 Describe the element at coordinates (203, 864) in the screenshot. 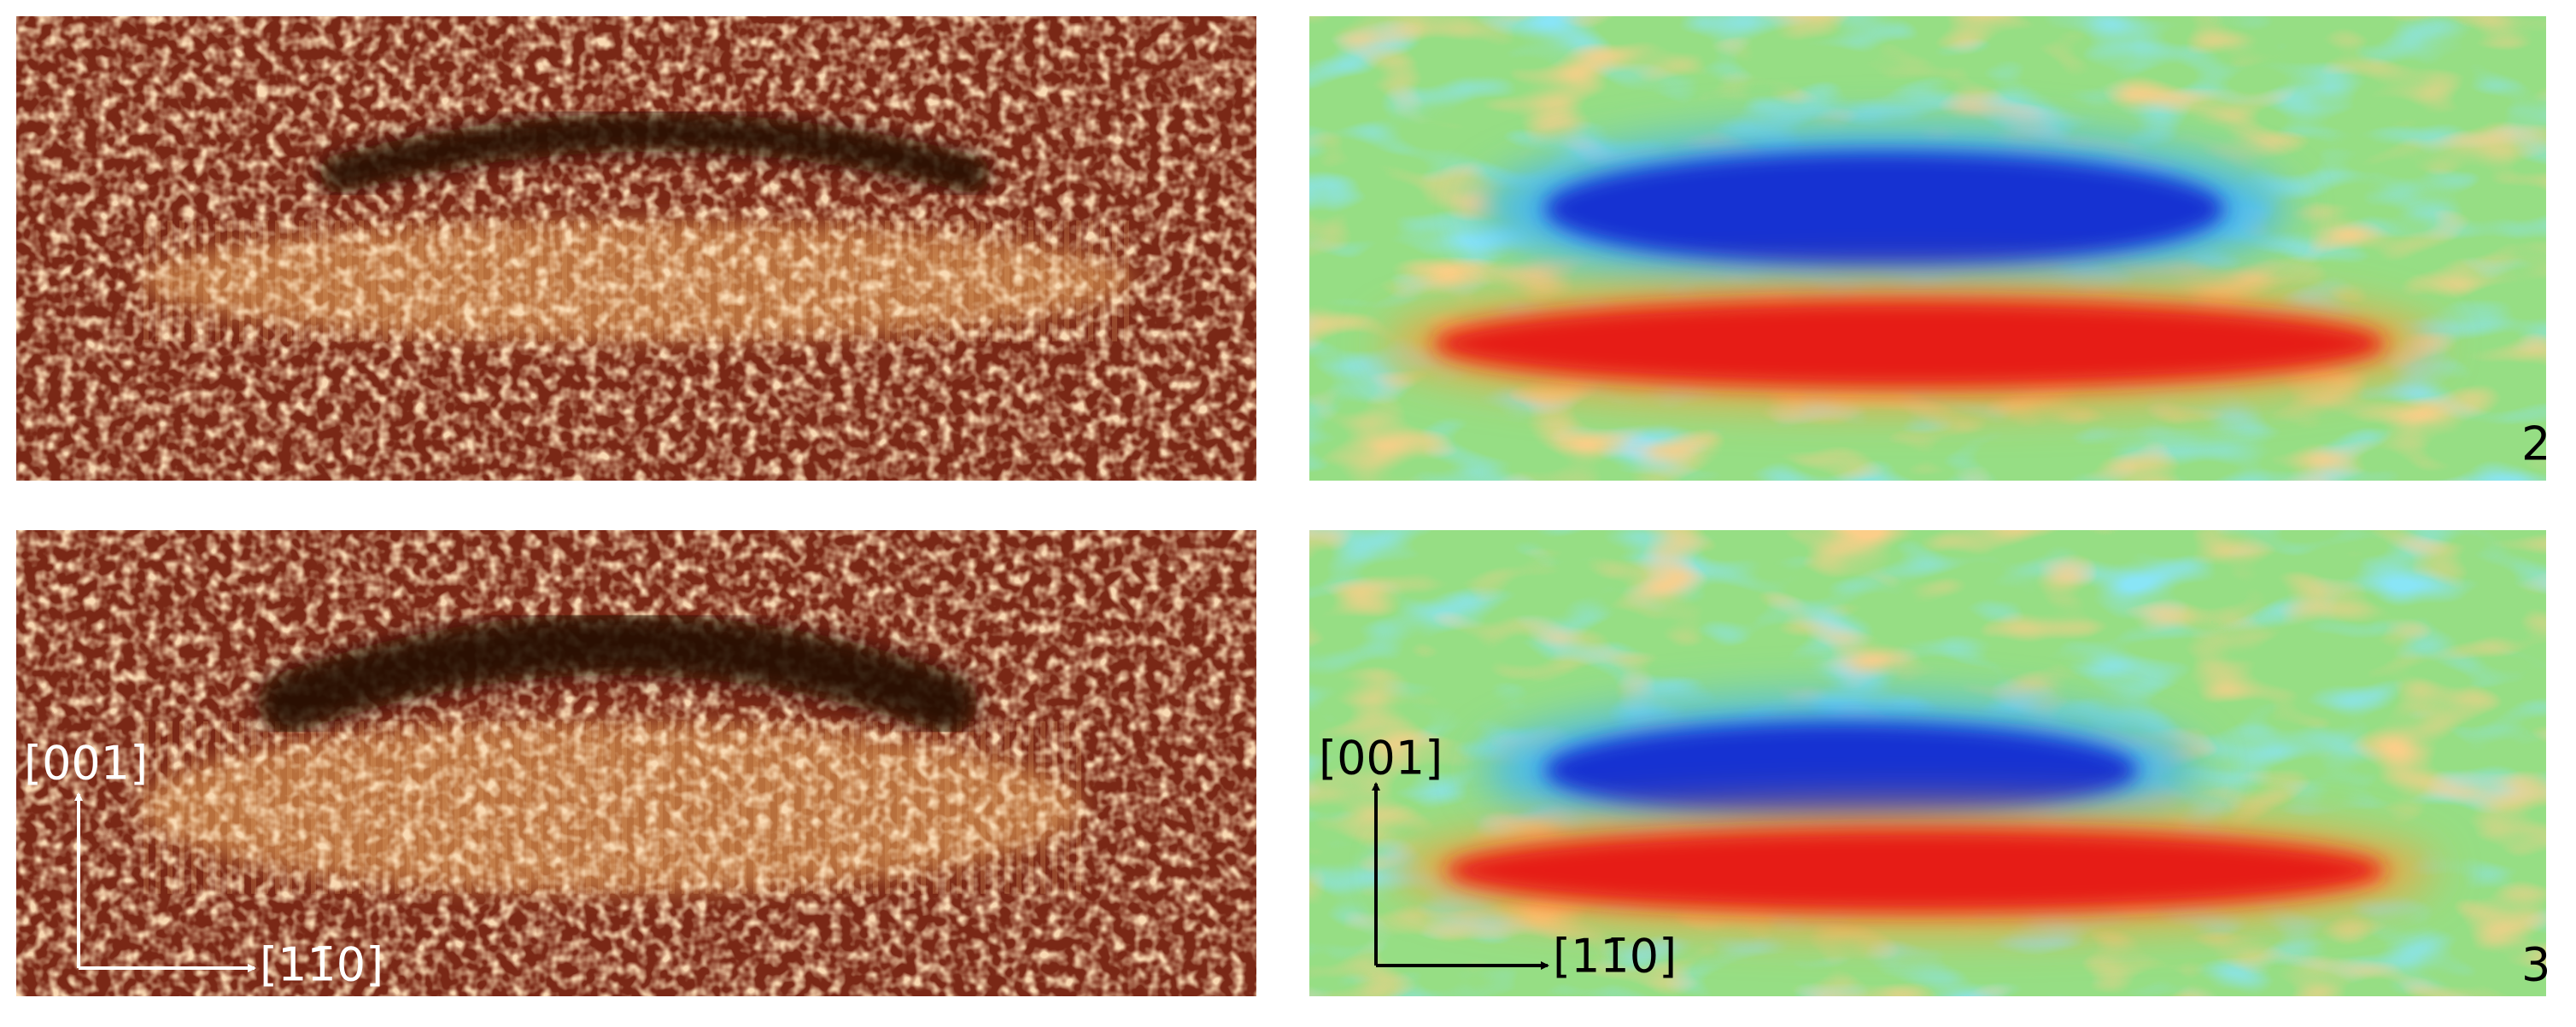

I see `axis-arrows-left: [001] [11̄0]` at that location.